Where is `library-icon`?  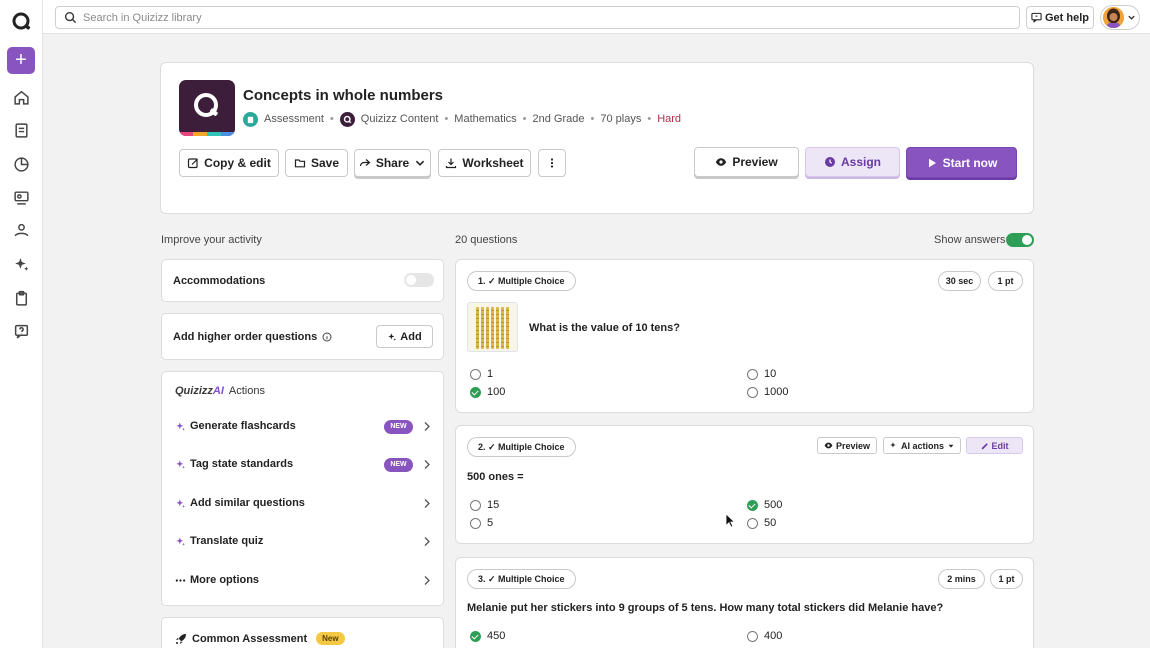
library-icon is located at coordinates (21, 130).